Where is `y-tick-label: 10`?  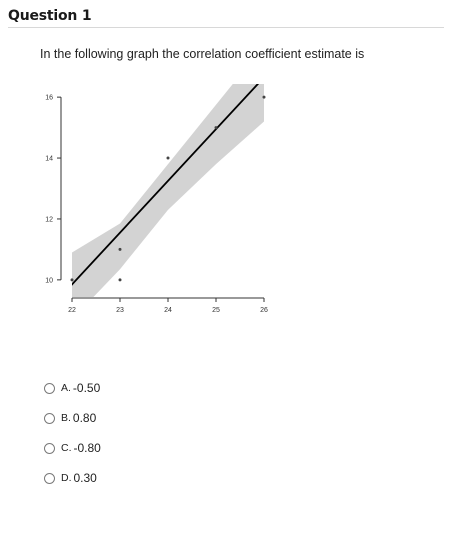 y-tick-label: 10 is located at coordinates (49, 280).